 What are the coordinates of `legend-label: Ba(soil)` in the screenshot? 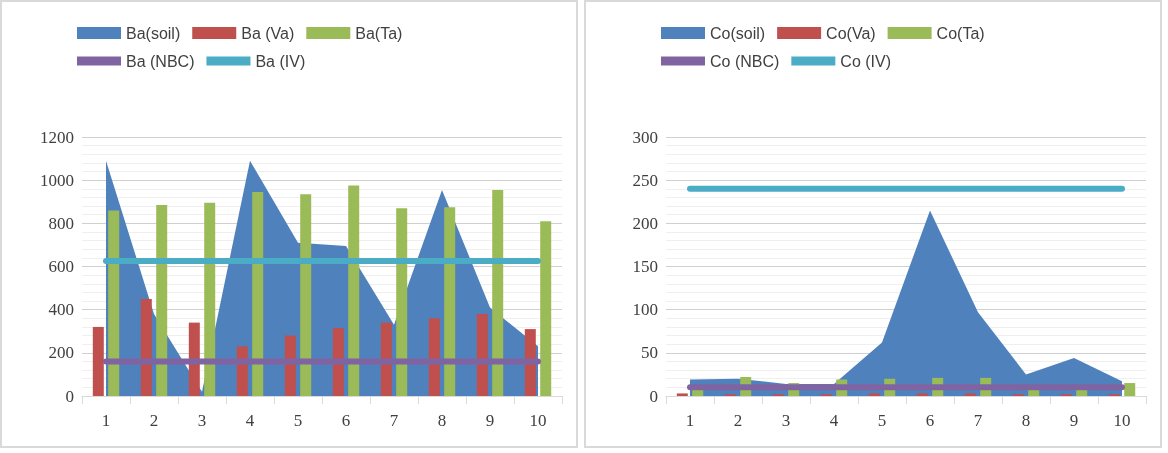 It's located at (153, 33).